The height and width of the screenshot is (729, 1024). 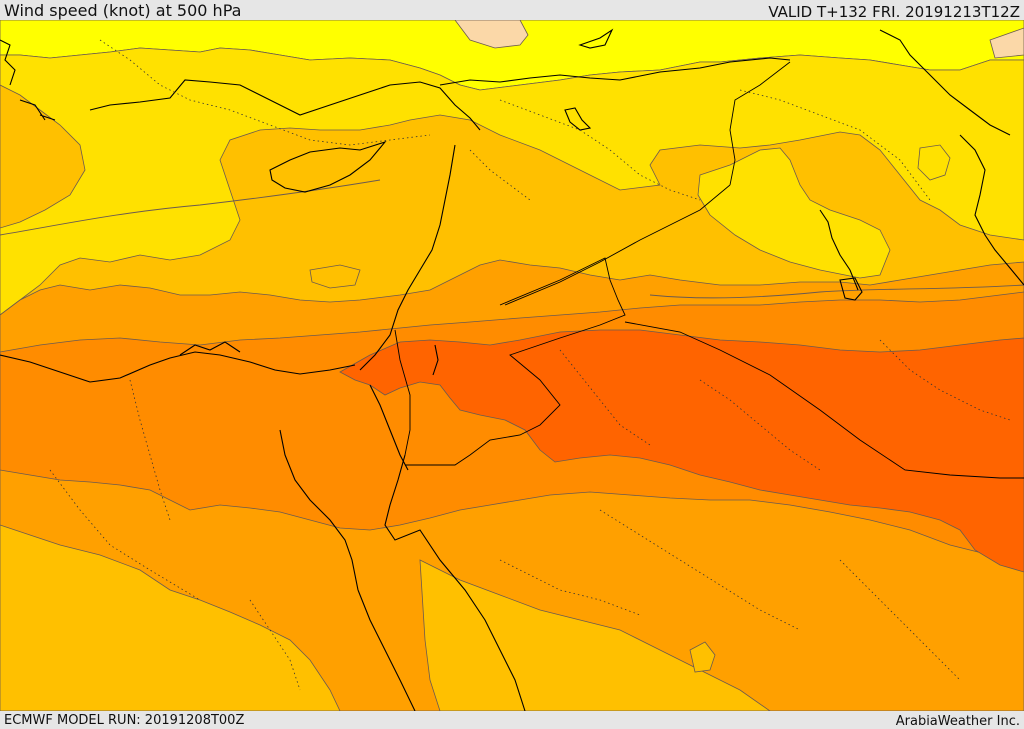 I want to click on band-palest-top, so click(x=491, y=34).